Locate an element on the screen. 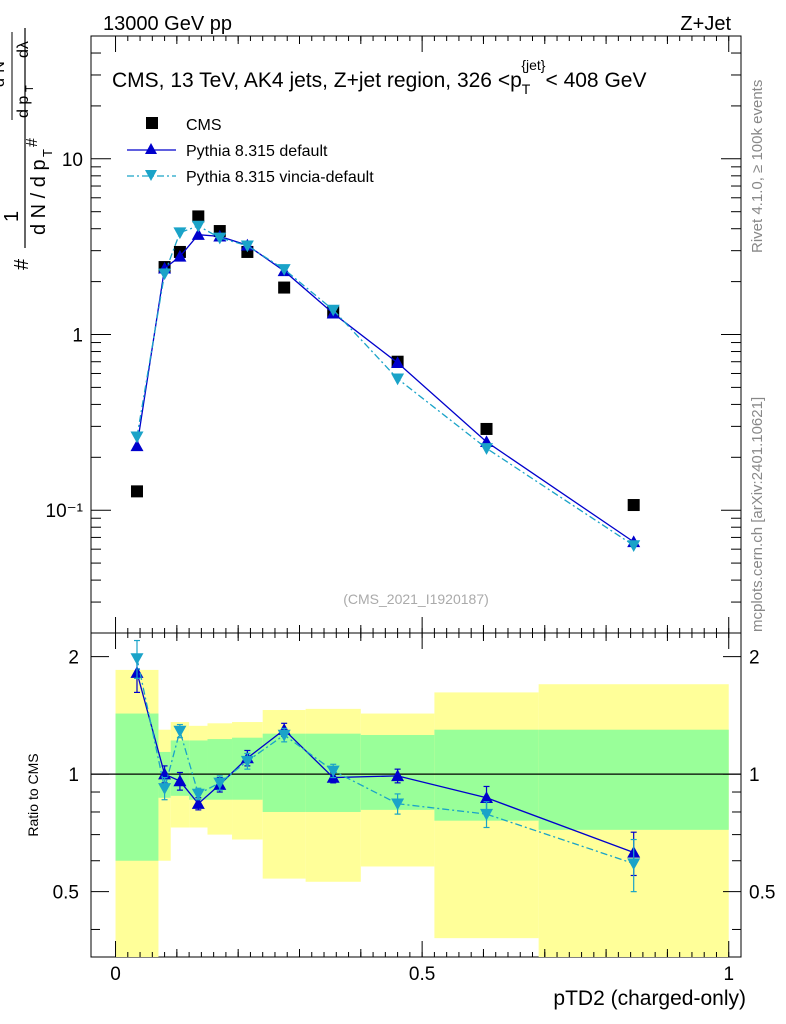 Image resolution: width=786 pixels, height=1024 pixels. ratio-y-axis-label: Ratio to CMS is located at coordinates (33, 794).